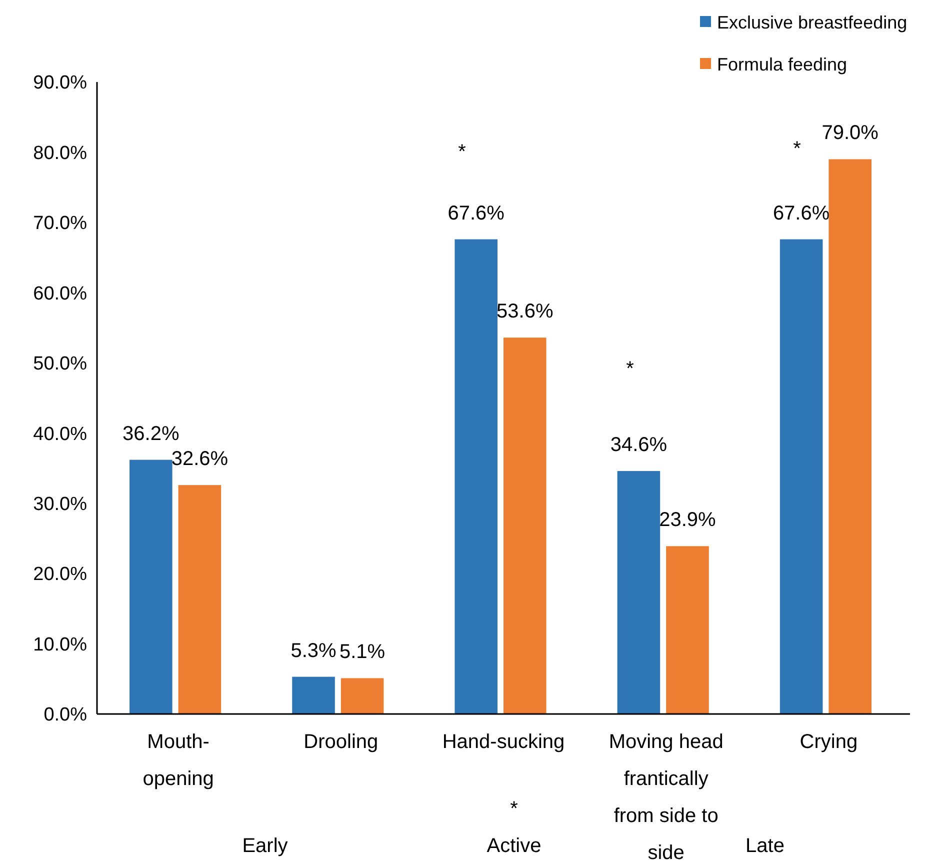 This screenshot has width=928, height=863. What do you see at coordinates (60, 223) in the screenshot?
I see `y-tick-label: 70.0%` at bounding box center [60, 223].